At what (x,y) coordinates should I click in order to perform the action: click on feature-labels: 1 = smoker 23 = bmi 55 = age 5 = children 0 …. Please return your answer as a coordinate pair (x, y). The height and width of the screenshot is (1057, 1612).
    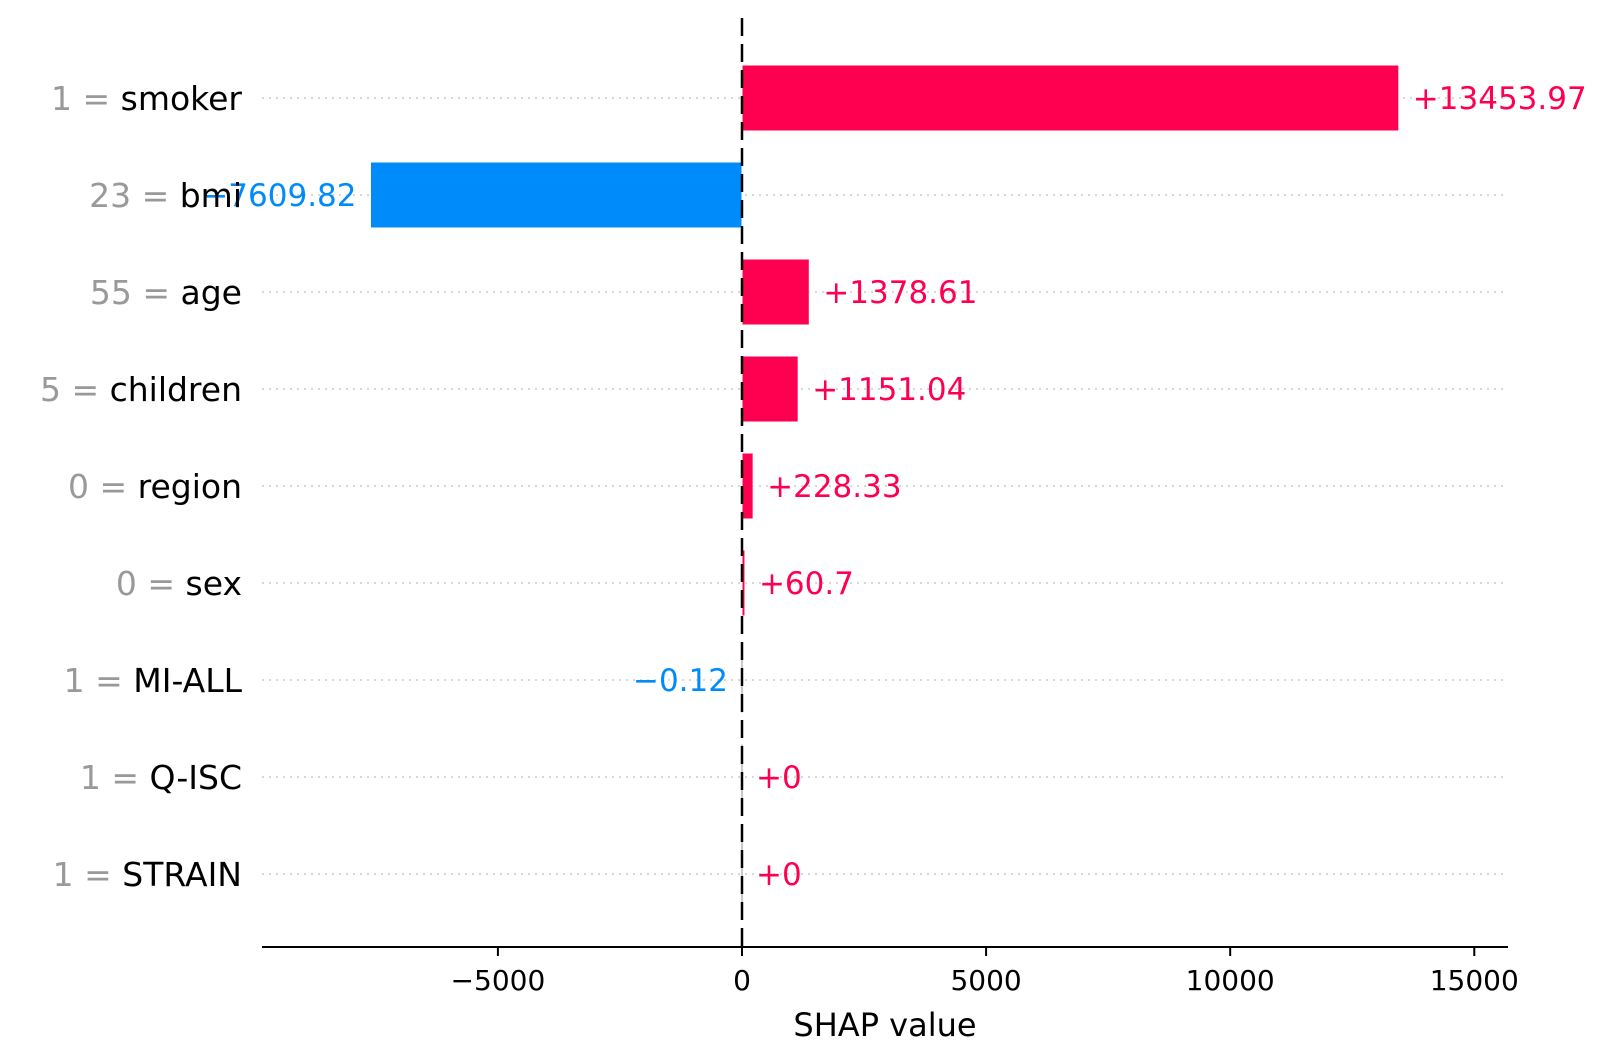
    Looking at the image, I should click on (141, 486).